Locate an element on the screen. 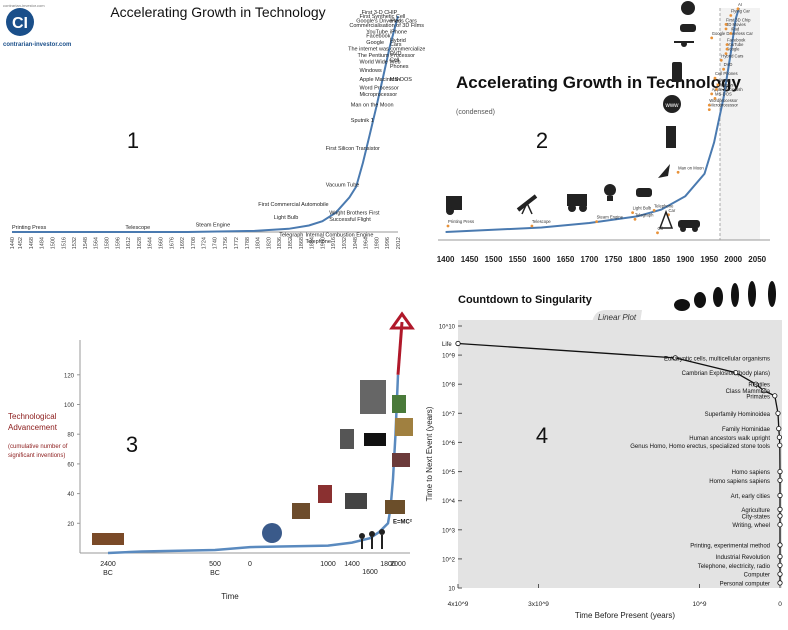 This screenshot has height=630, width=788. chart-3-ylabel-sub-line2: significant inventions) is located at coordinates (36, 456).